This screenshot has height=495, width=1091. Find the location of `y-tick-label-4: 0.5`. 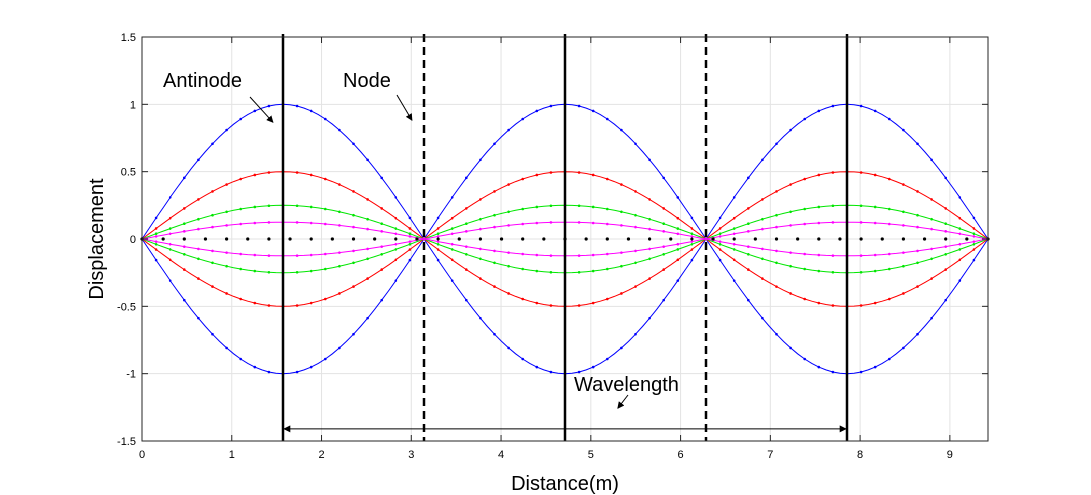

y-tick-label-4: 0.5 is located at coordinates (128, 173).